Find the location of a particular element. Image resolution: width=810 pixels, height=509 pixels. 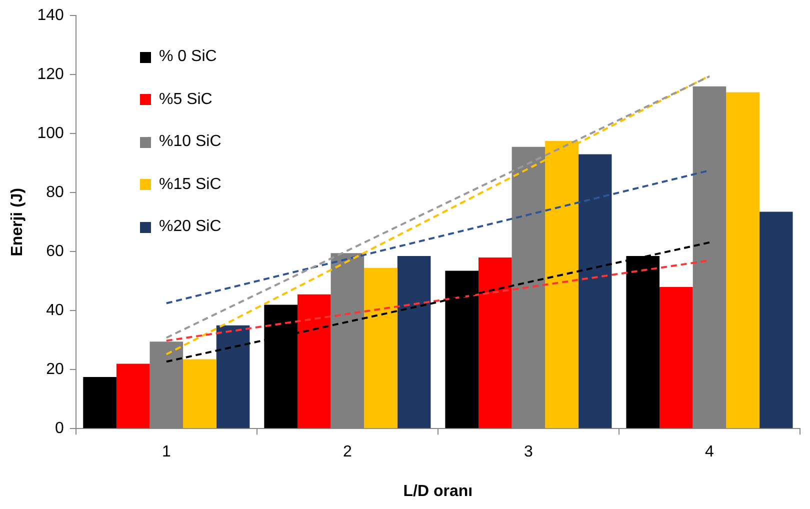

y-tick-label: 20 is located at coordinates (55, 369).